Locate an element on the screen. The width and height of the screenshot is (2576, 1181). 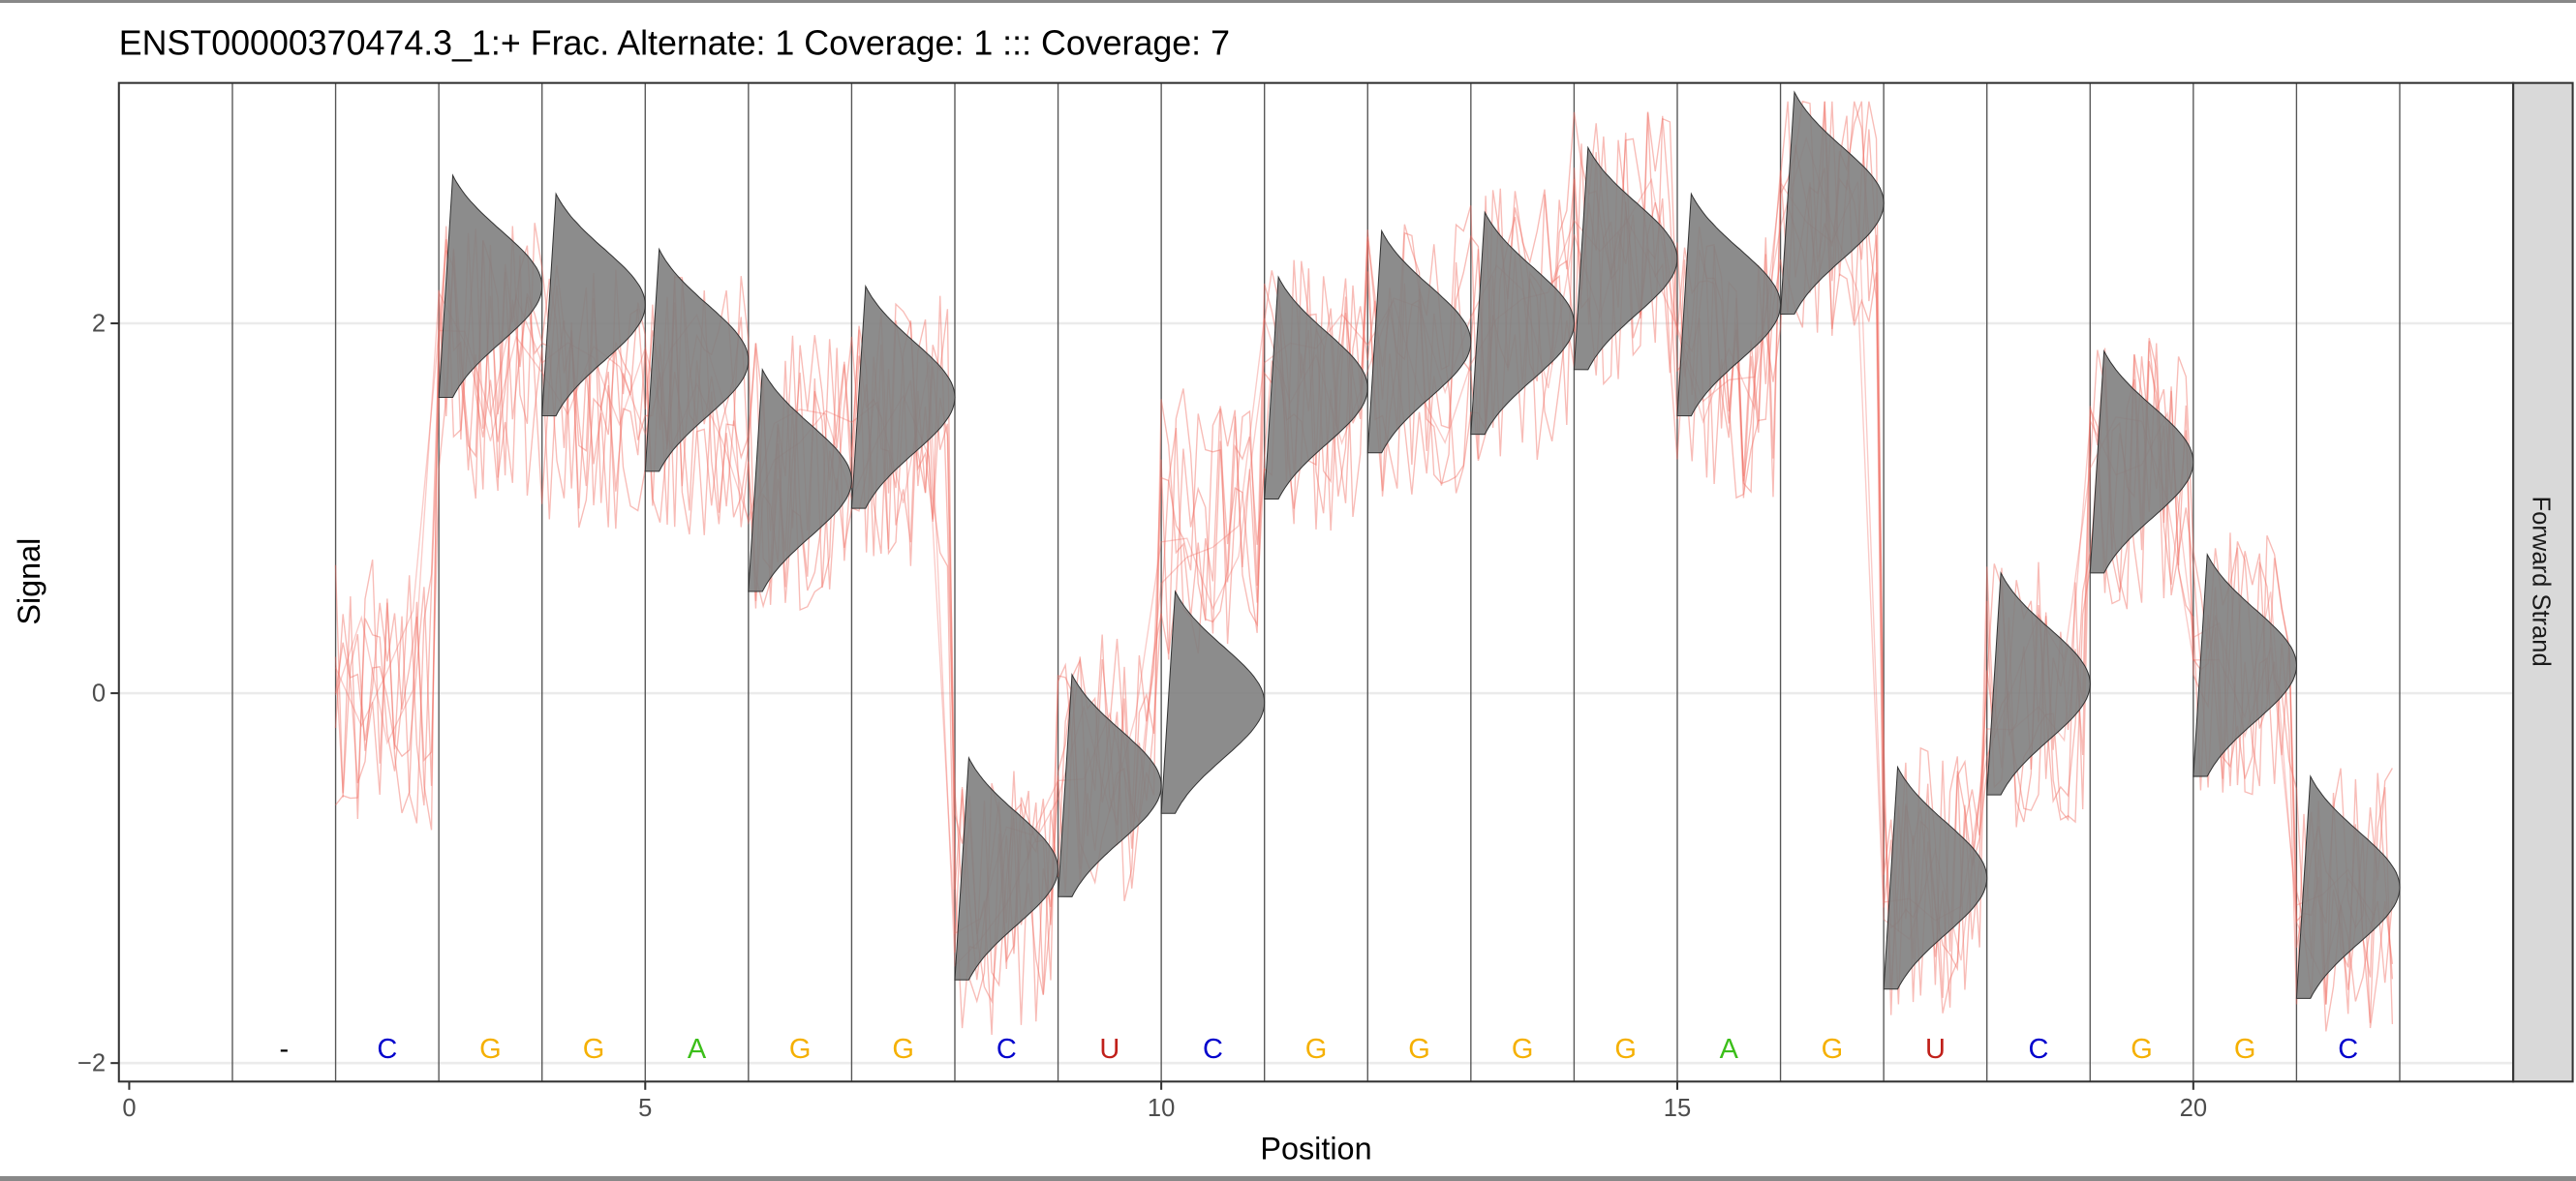
window-border-bottom is located at coordinates (1288, 1178).